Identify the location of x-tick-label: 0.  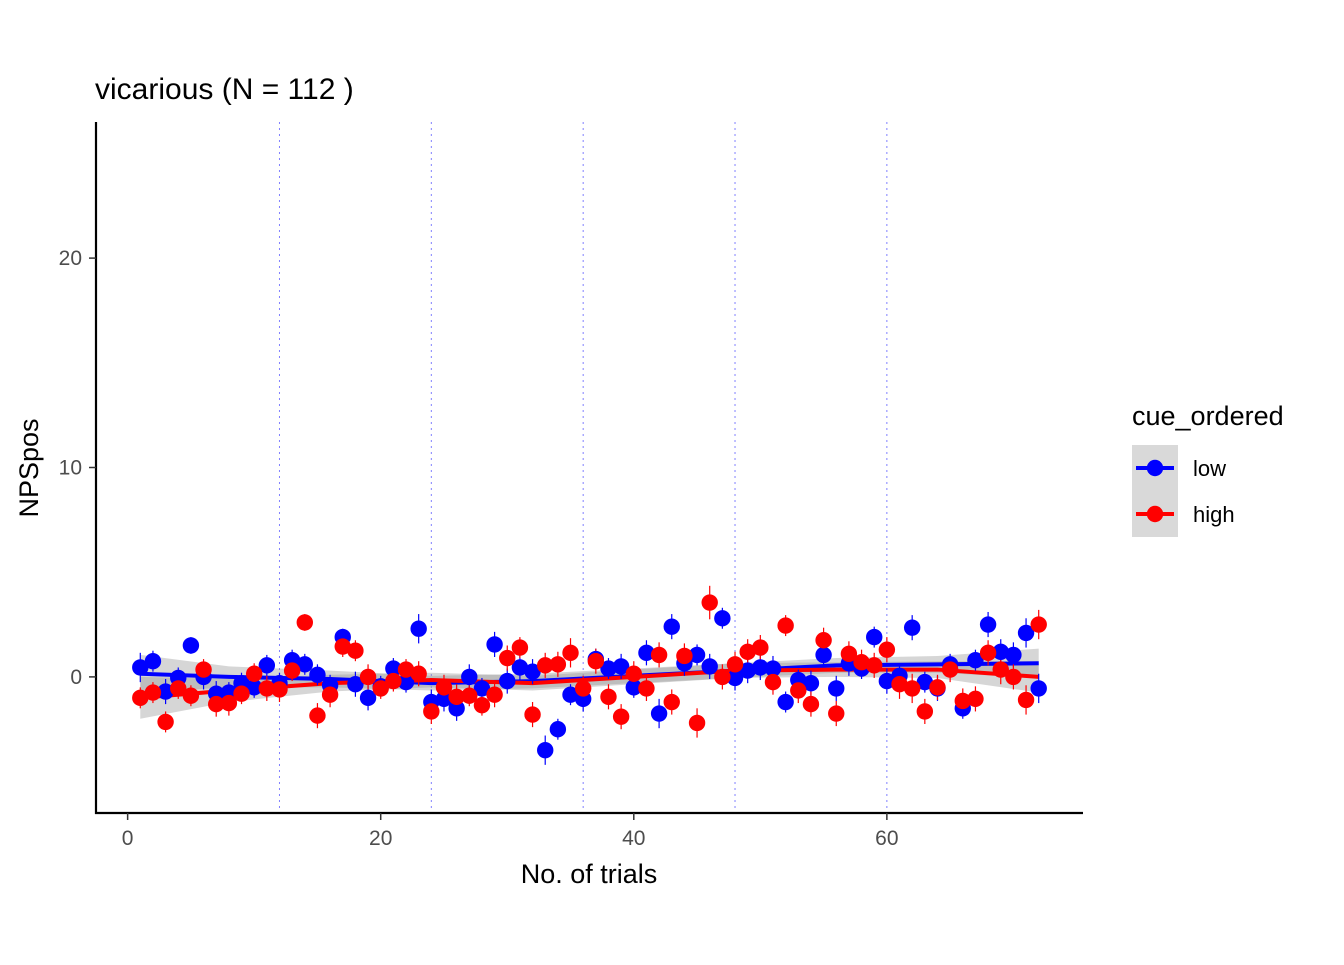
(128, 838).